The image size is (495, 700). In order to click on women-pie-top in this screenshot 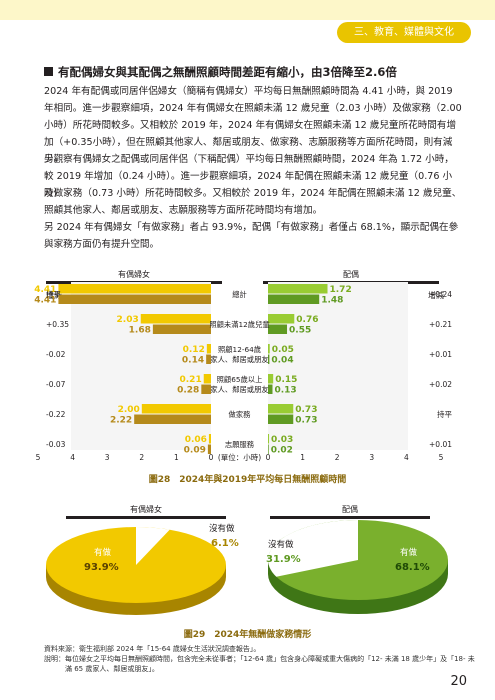, I will do `click(136, 565)`.